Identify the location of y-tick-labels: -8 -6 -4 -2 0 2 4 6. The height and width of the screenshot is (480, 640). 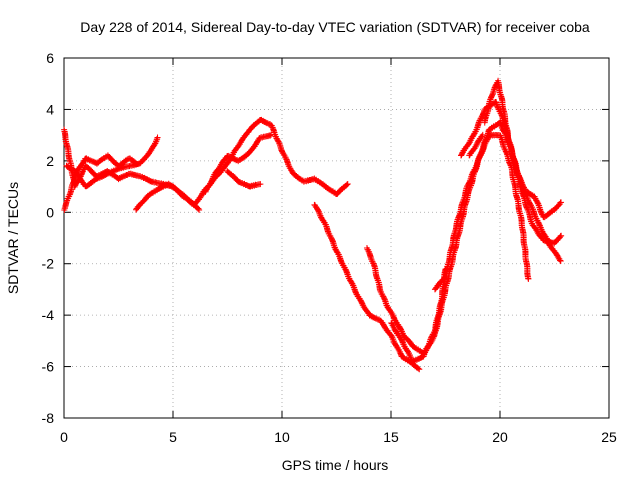
(48, 238).